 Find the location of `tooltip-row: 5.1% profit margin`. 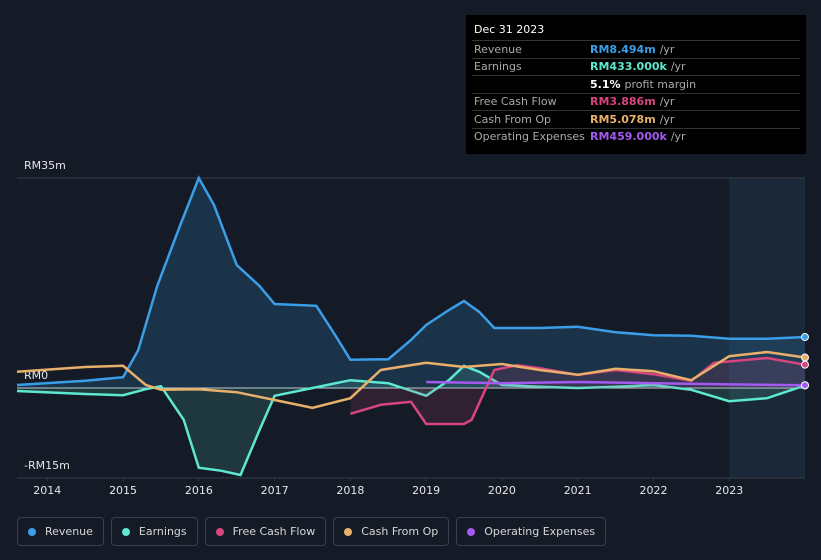

tooltip-row: 5.1% profit margin is located at coordinates (636, 84).